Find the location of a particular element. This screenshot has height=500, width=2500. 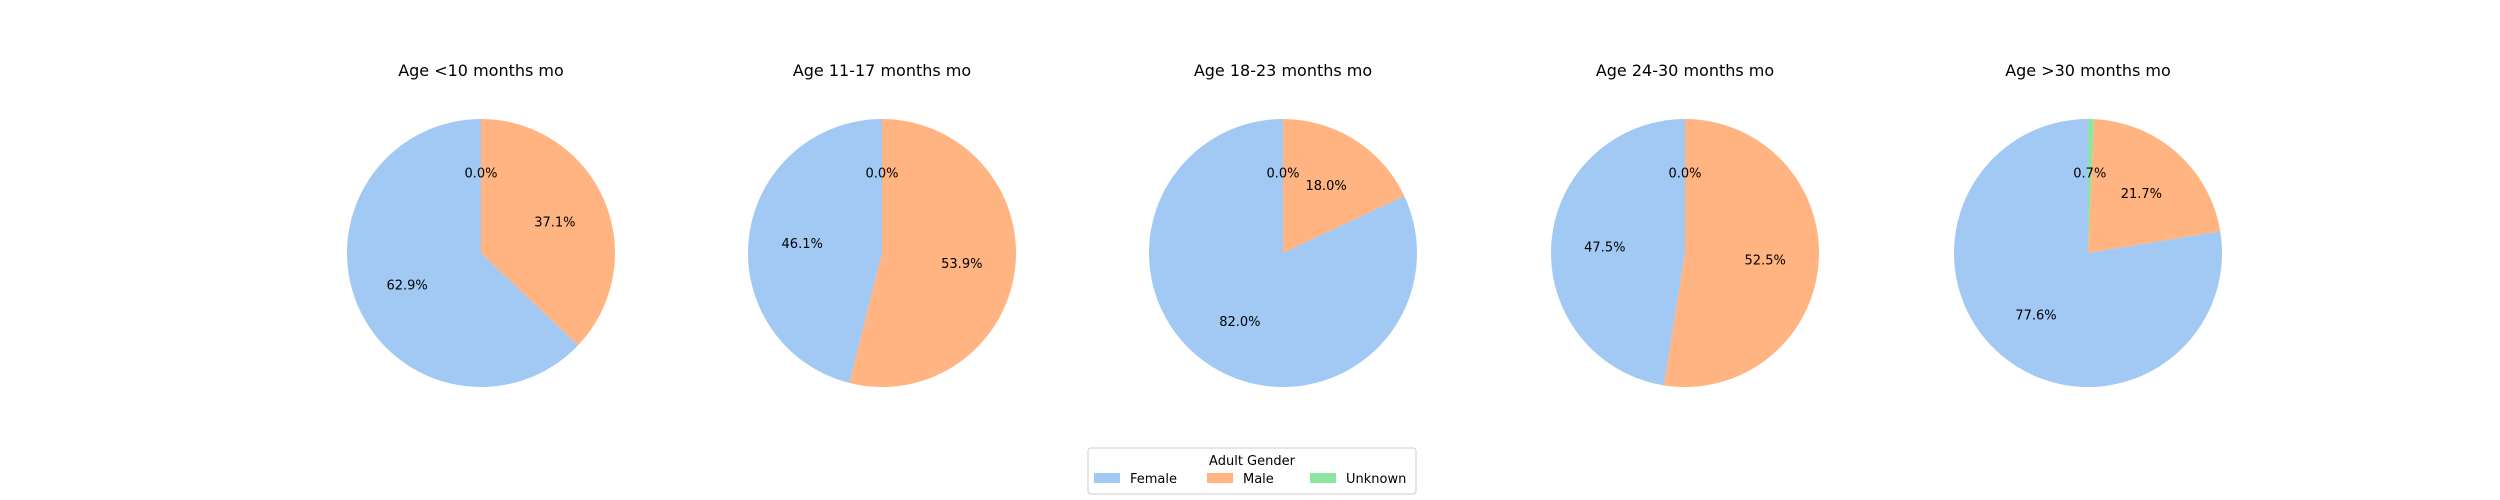

pie-3-label-male: 18.0% is located at coordinates (1325, 186).